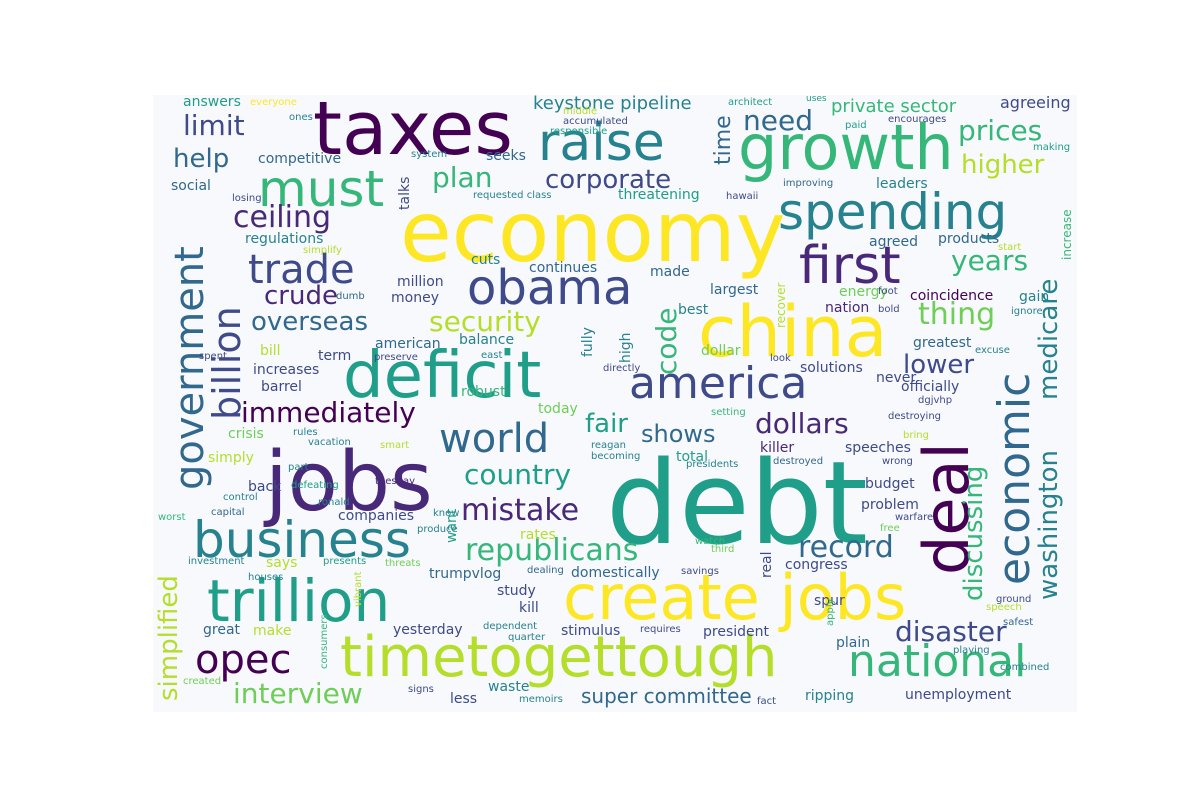 This screenshot has width=1200, height=800. I want to click on word-president: president, so click(736, 632).